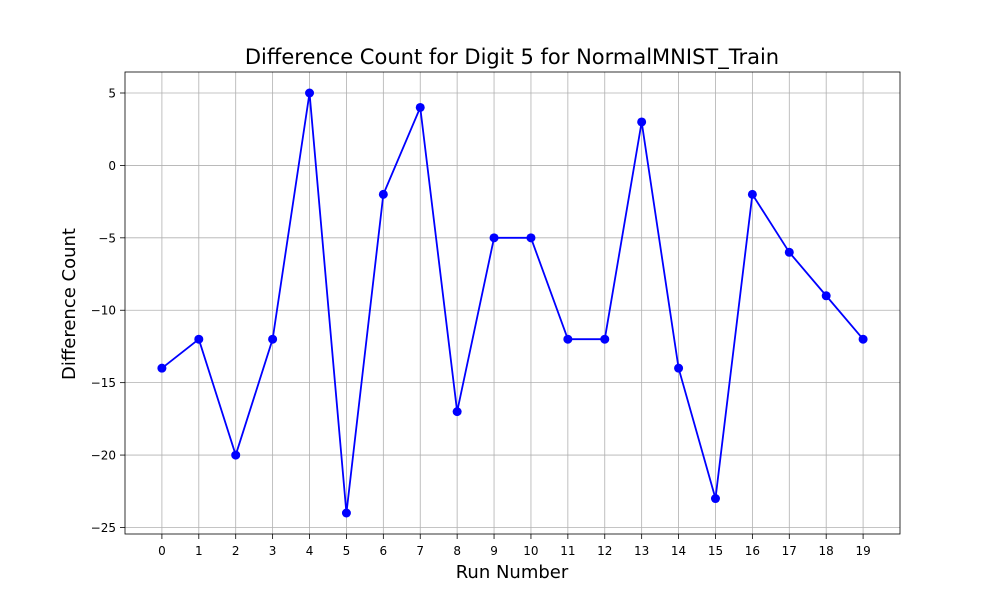 The height and width of the screenshot is (600, 1000). What do you see at coordinates (103, 456) in the screenshot?
I see `y-tick-label: −20` at bounding box center [103, 456].